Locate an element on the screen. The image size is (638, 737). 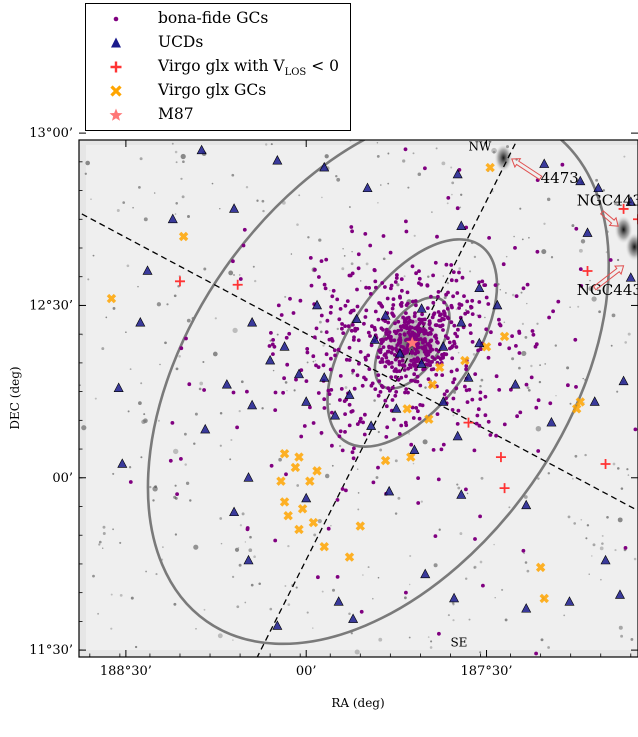
galaxy-ngc4438 is located at coordinates (631, 246).